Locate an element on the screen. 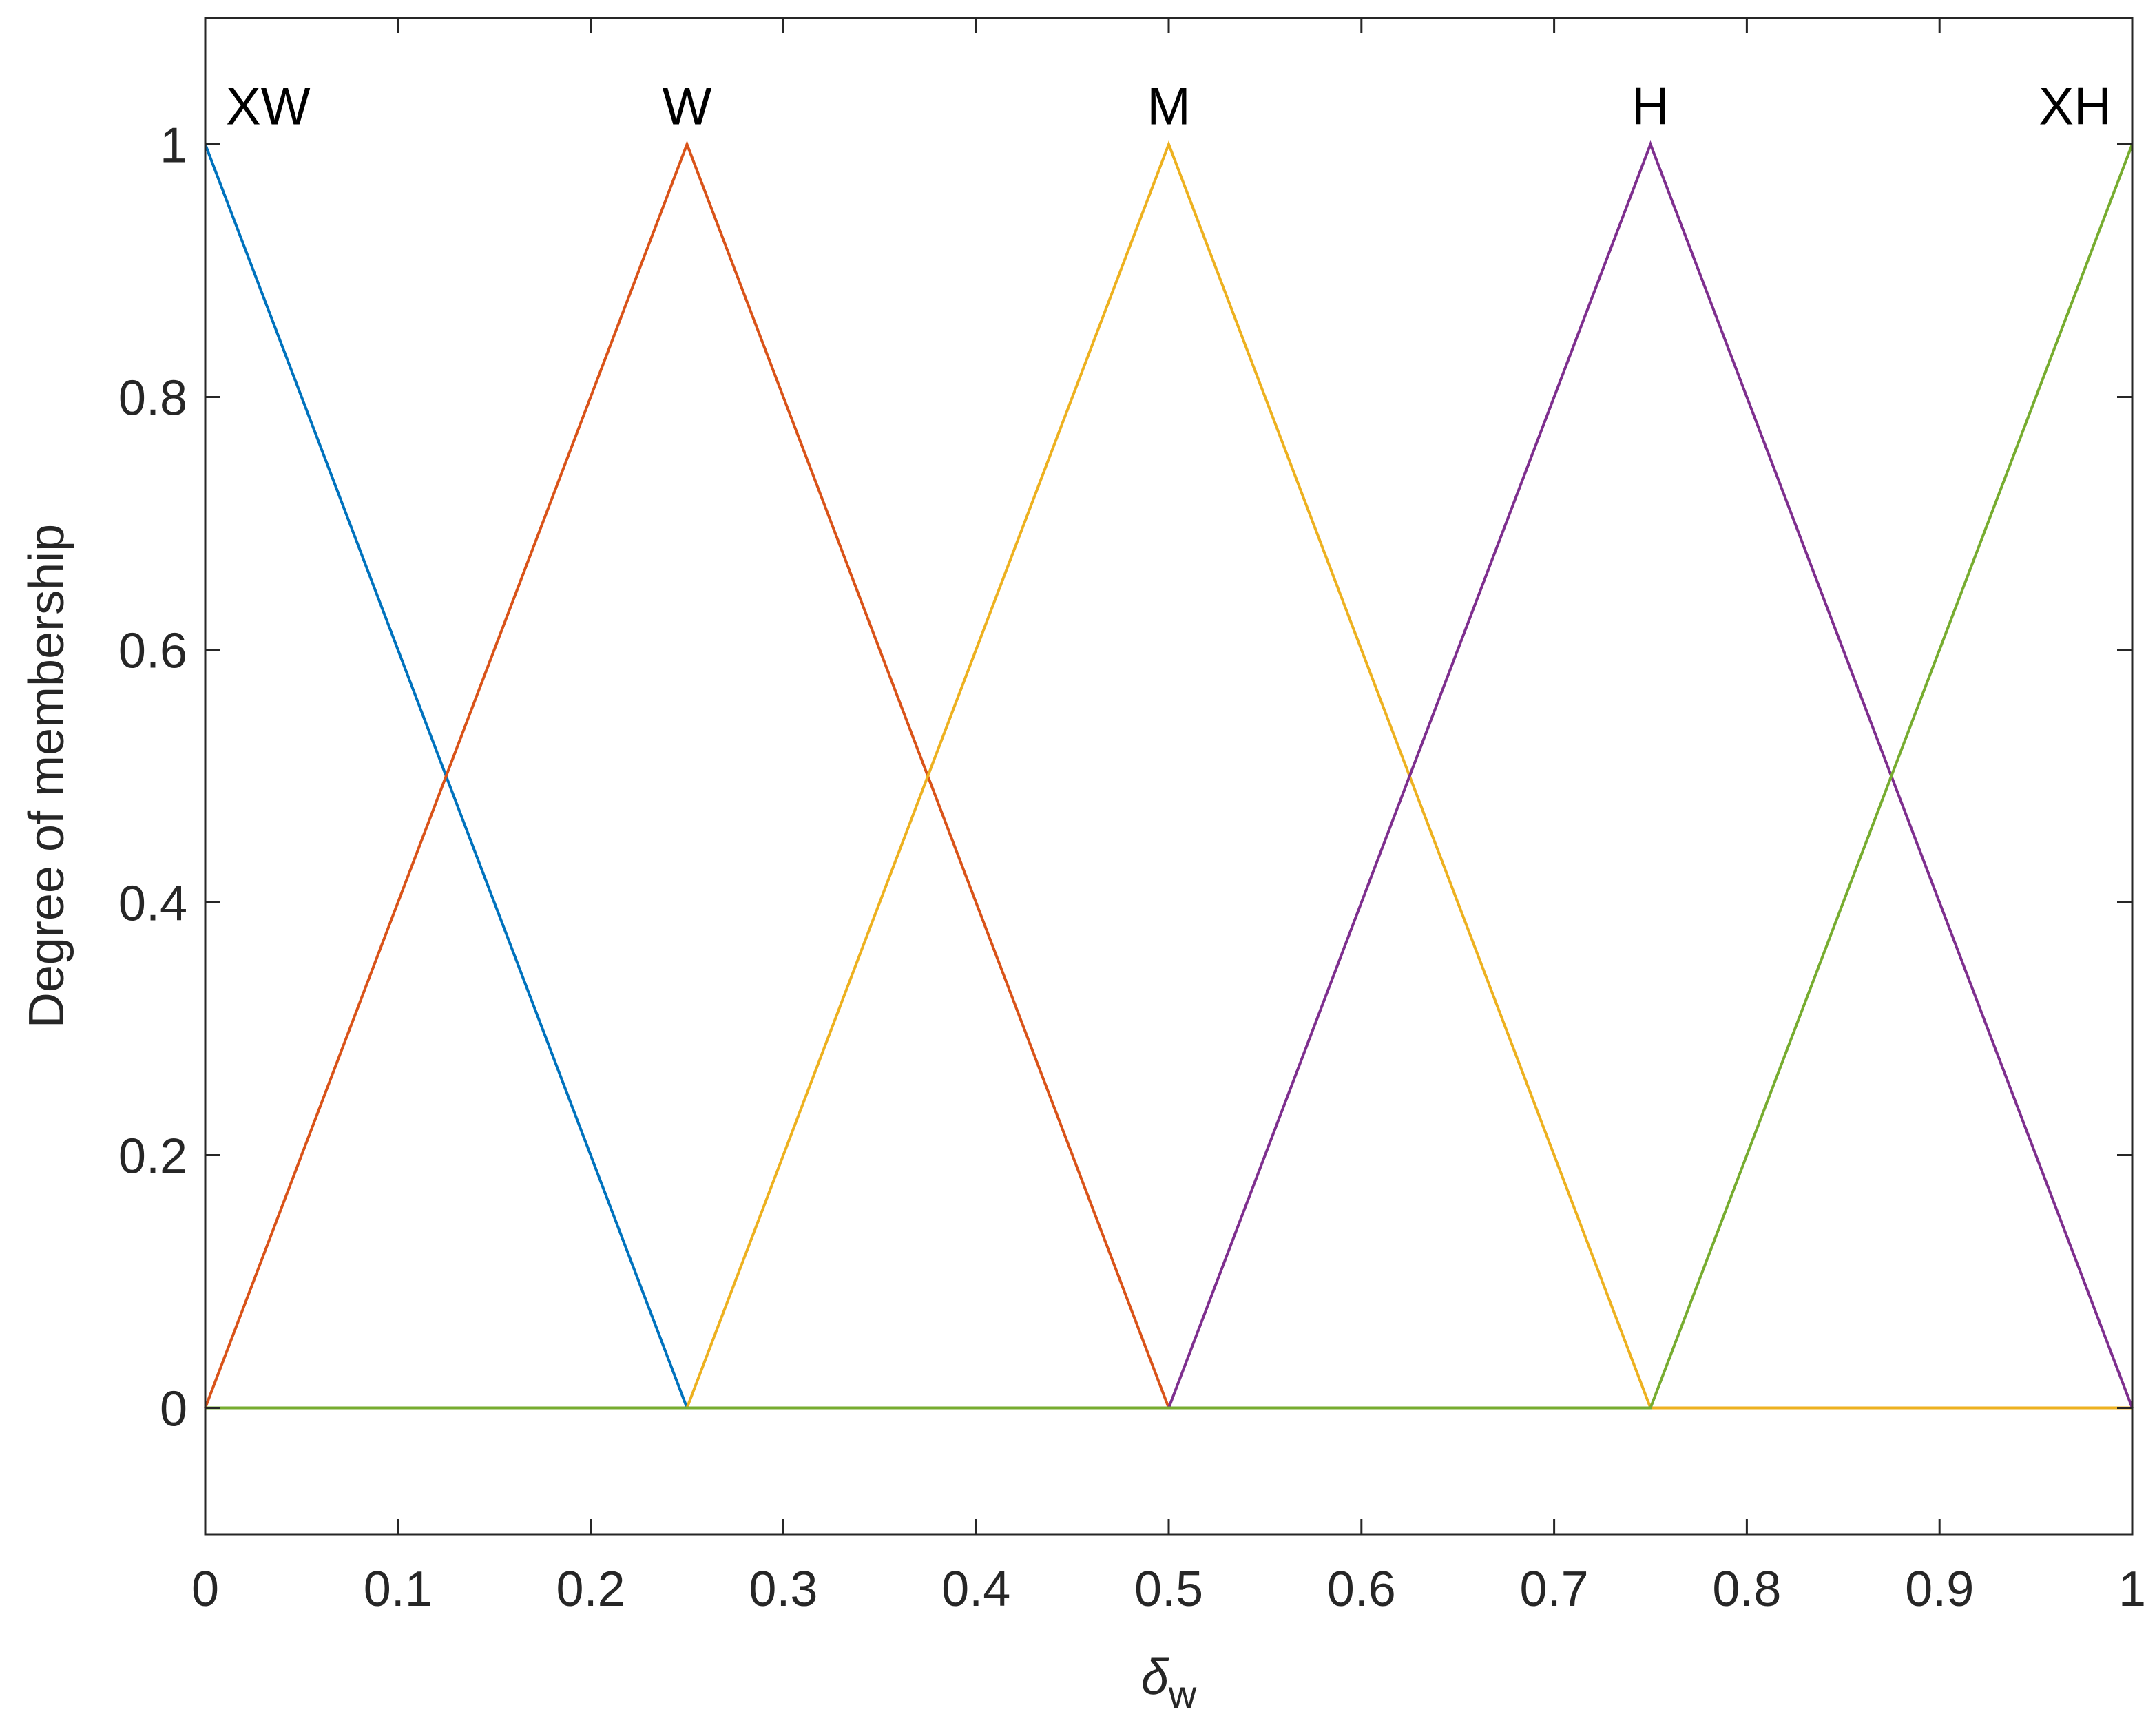 The height and width of the screenshot is (1736, 2146). x-tick-label: 0 is located at coordinates (205, 1589).